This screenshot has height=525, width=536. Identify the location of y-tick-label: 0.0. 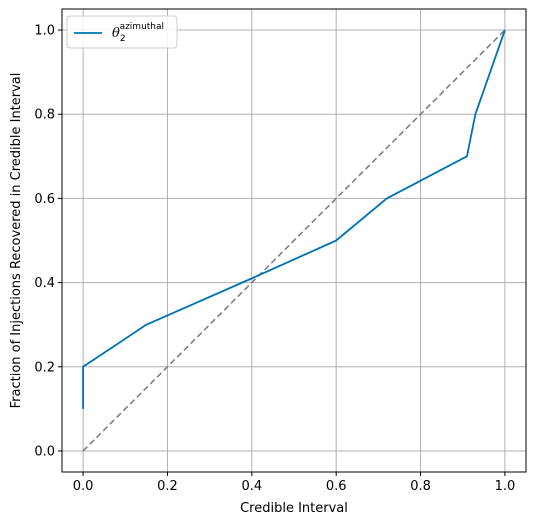
(44, 451).